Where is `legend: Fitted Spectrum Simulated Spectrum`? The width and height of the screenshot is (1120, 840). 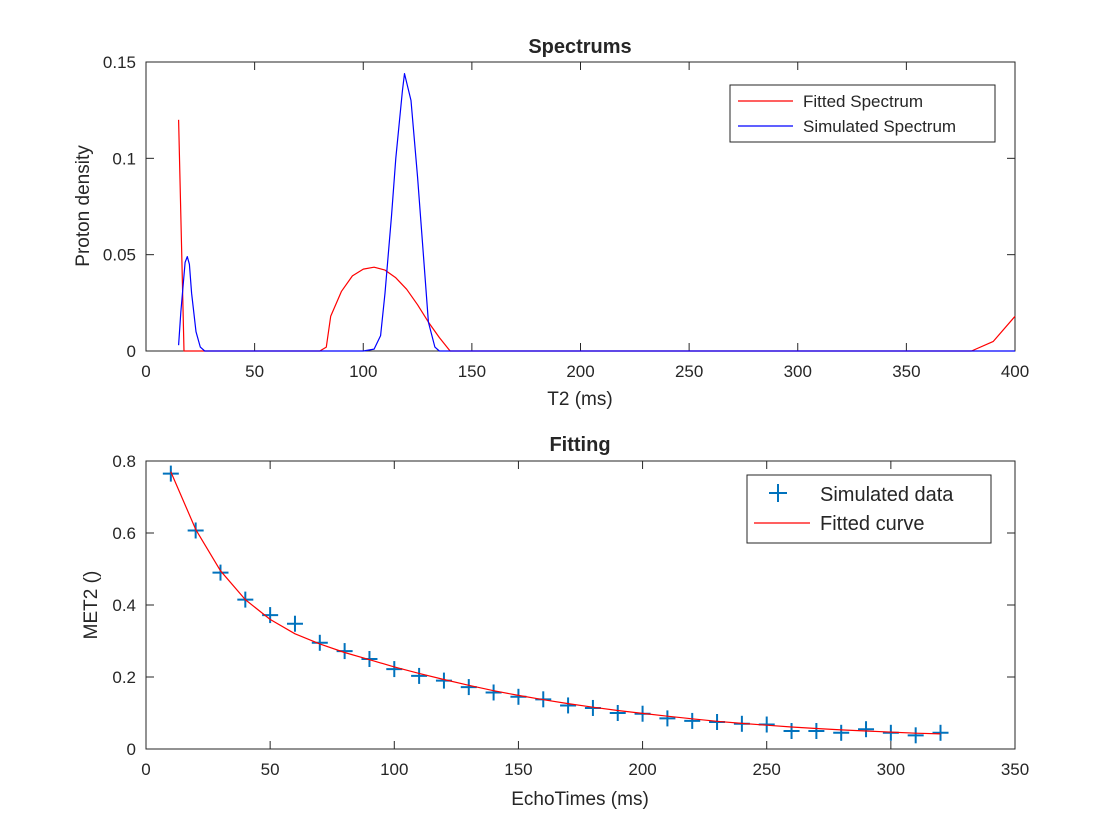
legend: Fitted Spectrum Simulated Spectrum is located at coordinates (862, 113).